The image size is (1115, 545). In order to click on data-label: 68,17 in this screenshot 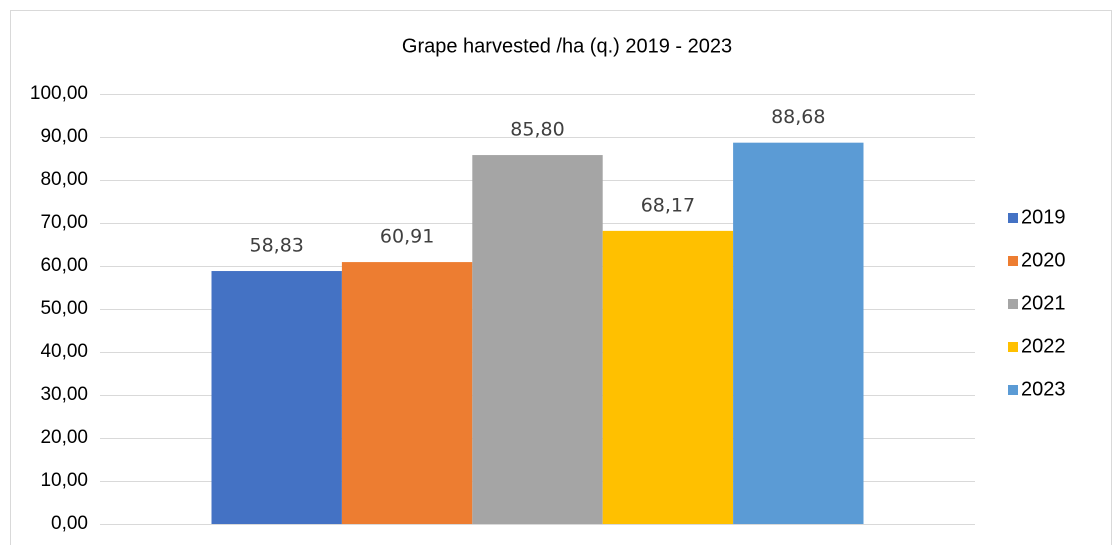, I will do `click(668, 205)`.